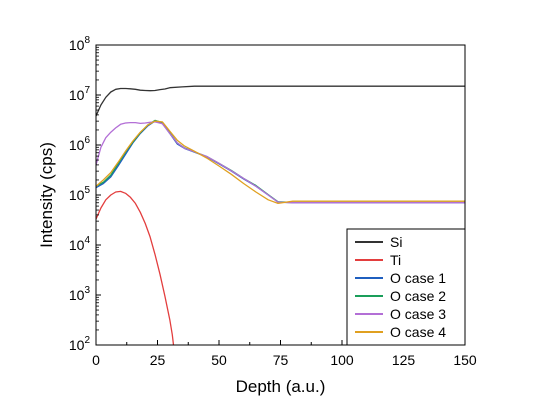 This screenshot has height=414, width=540. What do you see at coordinates (342, 360) in the screenshot?
I see `x-tick-label: 100` at bounding box center [342, 360].